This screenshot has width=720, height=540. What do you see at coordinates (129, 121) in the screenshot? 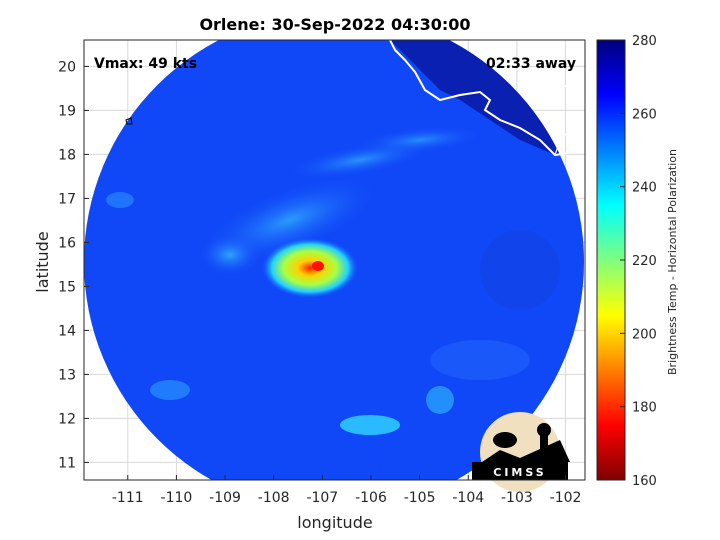
I see `island-outline` at bounding box center [129, 121].